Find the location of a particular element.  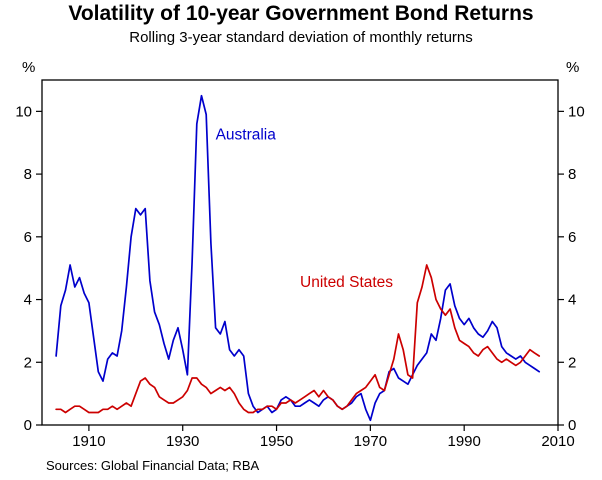

y-axis-tick-label-left: 10 is located at coordinates (23, 111).